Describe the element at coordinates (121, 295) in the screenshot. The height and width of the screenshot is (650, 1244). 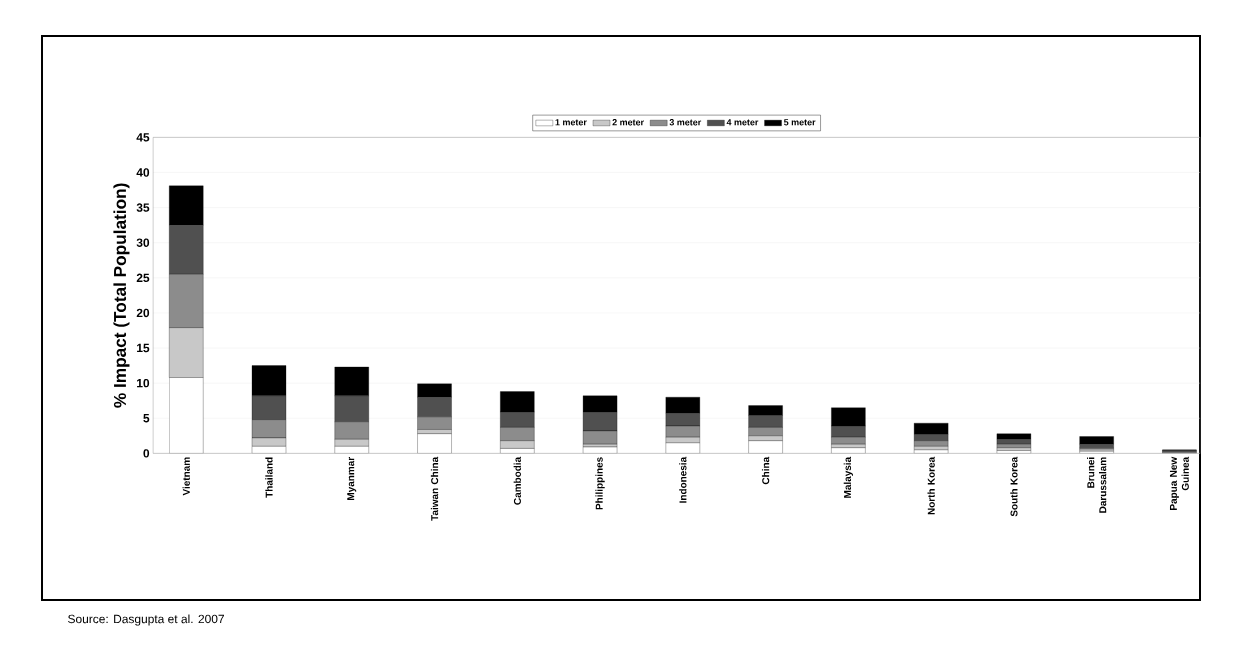
I see `y-axis-title: % Impact (Total Population)` at that location.